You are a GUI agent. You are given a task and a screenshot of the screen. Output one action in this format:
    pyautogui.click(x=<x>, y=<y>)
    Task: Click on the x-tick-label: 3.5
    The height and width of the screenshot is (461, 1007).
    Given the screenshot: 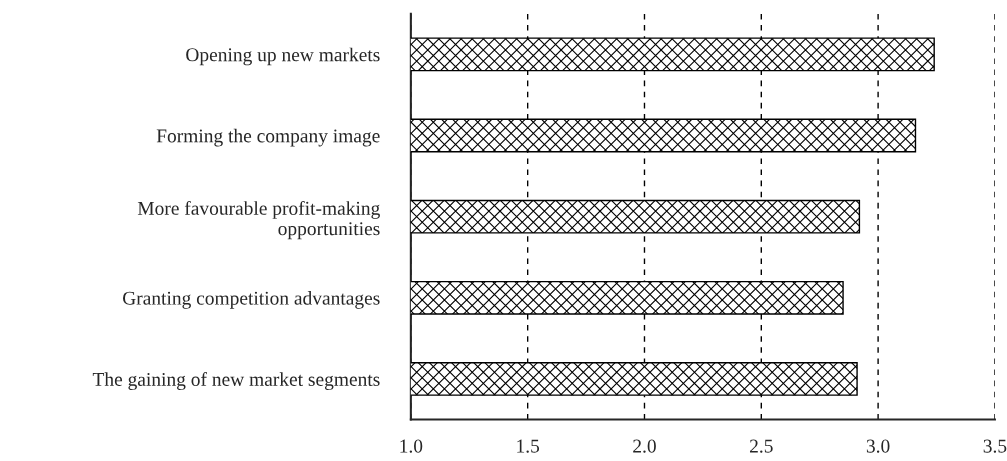 What is the action you would take?
    pyautogui.click(x=995, y=446)
    